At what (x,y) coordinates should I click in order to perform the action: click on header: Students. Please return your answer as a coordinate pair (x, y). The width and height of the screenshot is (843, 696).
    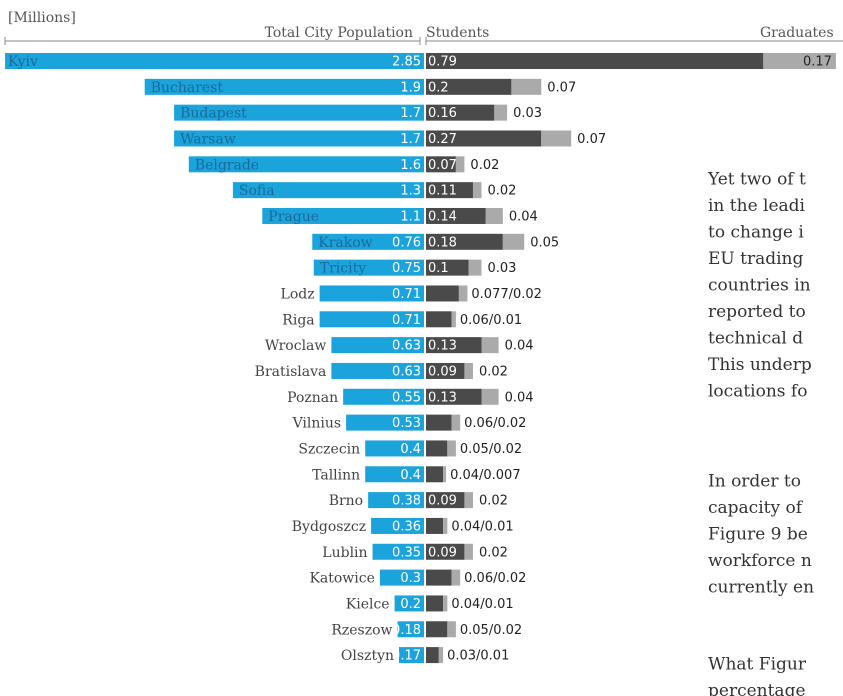
    Looking at the image, I should click on (457, 33).